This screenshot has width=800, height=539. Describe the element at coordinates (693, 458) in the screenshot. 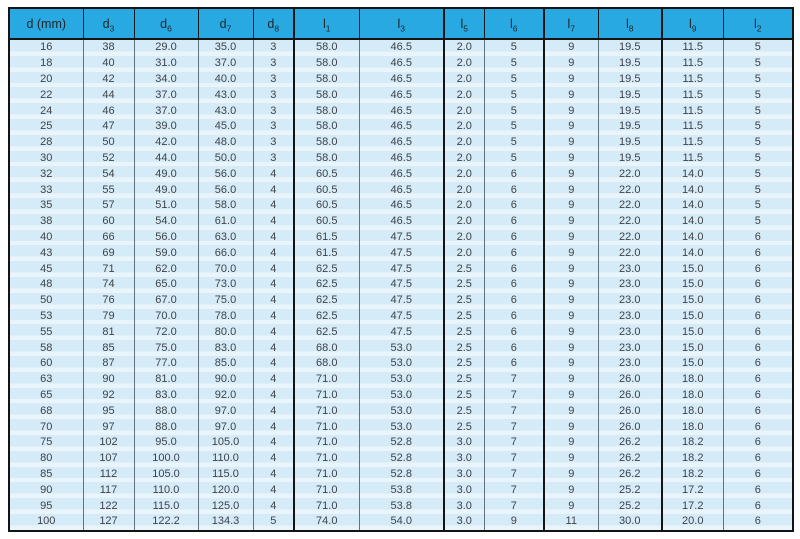

I see `table-cell: 18.2` at that location.